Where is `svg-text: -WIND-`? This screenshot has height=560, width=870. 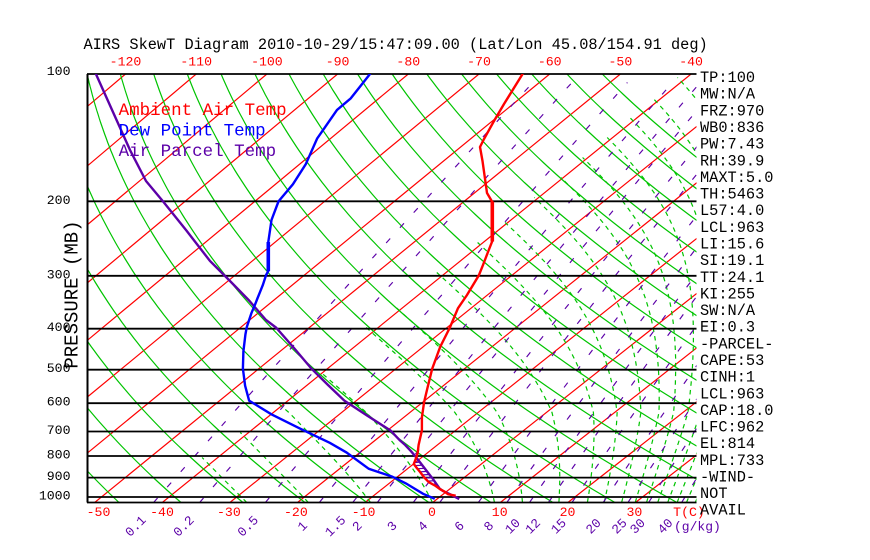
svg-text: -WIND- is located at coordinates (727, 478).